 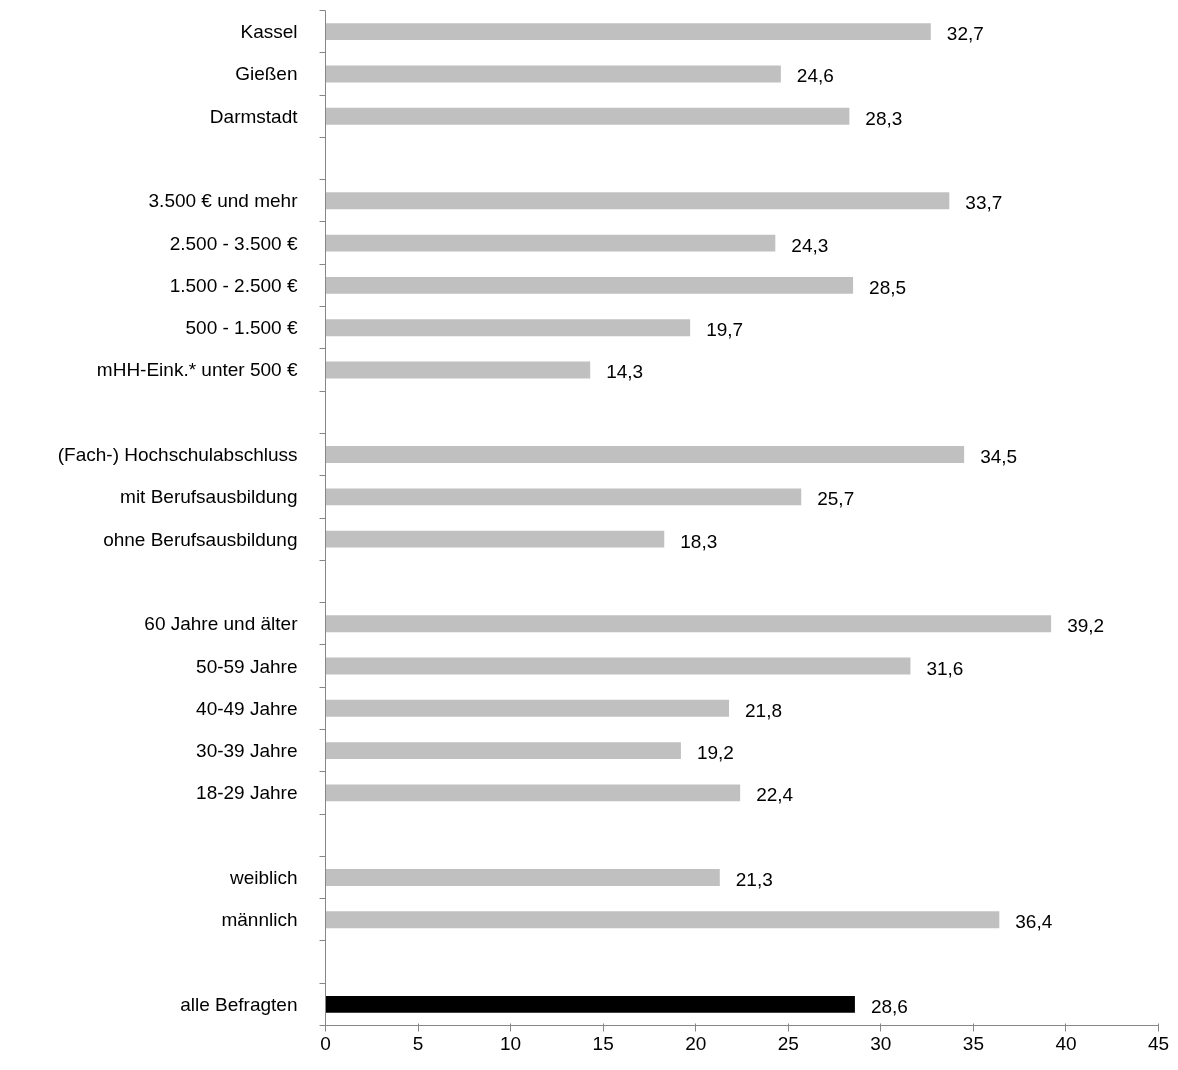 I want to click on x-tick-label: 40, so click(x=1066, y=1043).